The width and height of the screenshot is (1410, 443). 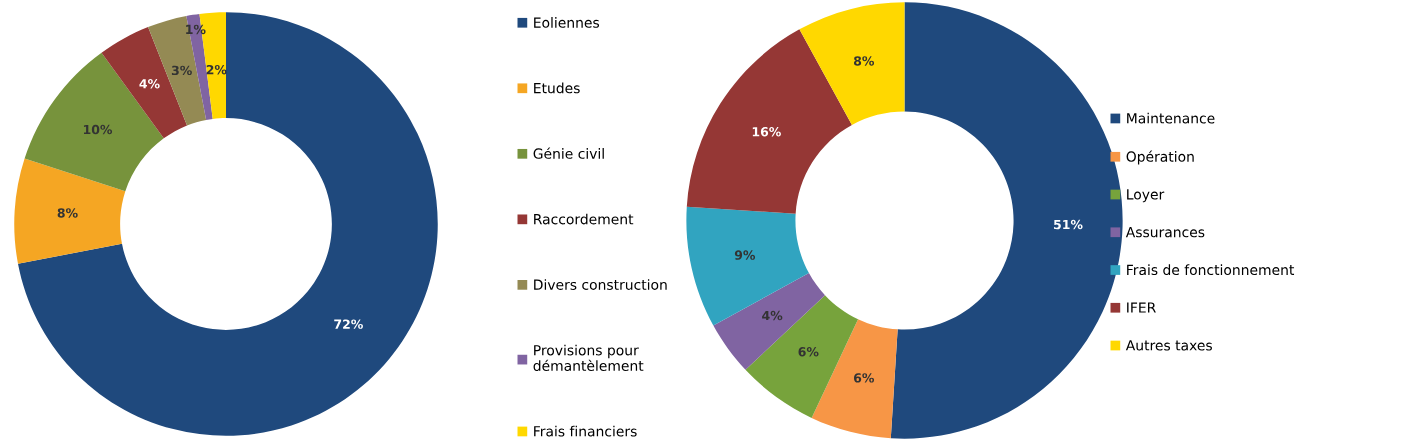 I want to click on legend-label: IFER, so click(x=1141, y=307).